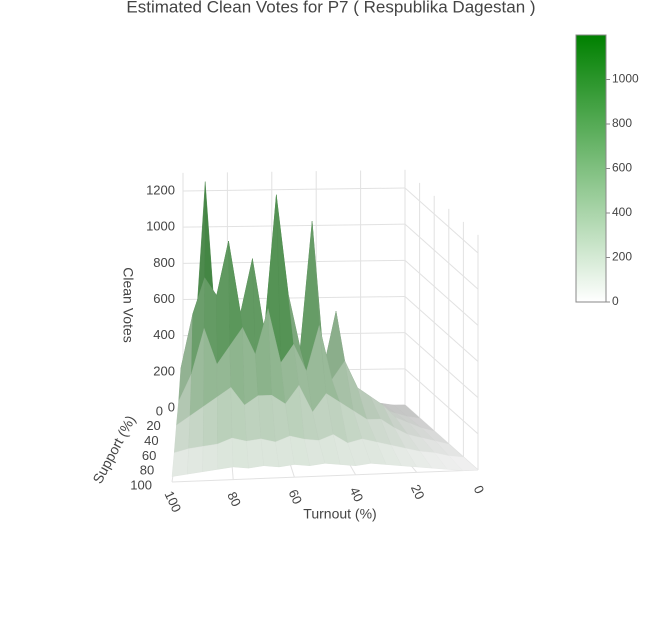 The height and width of the screenshot is (641, 662). What do you see at coordinates (171, 406) in the screenshot?
I see `z-tick-label: 0` at bounding box center [171, 406].